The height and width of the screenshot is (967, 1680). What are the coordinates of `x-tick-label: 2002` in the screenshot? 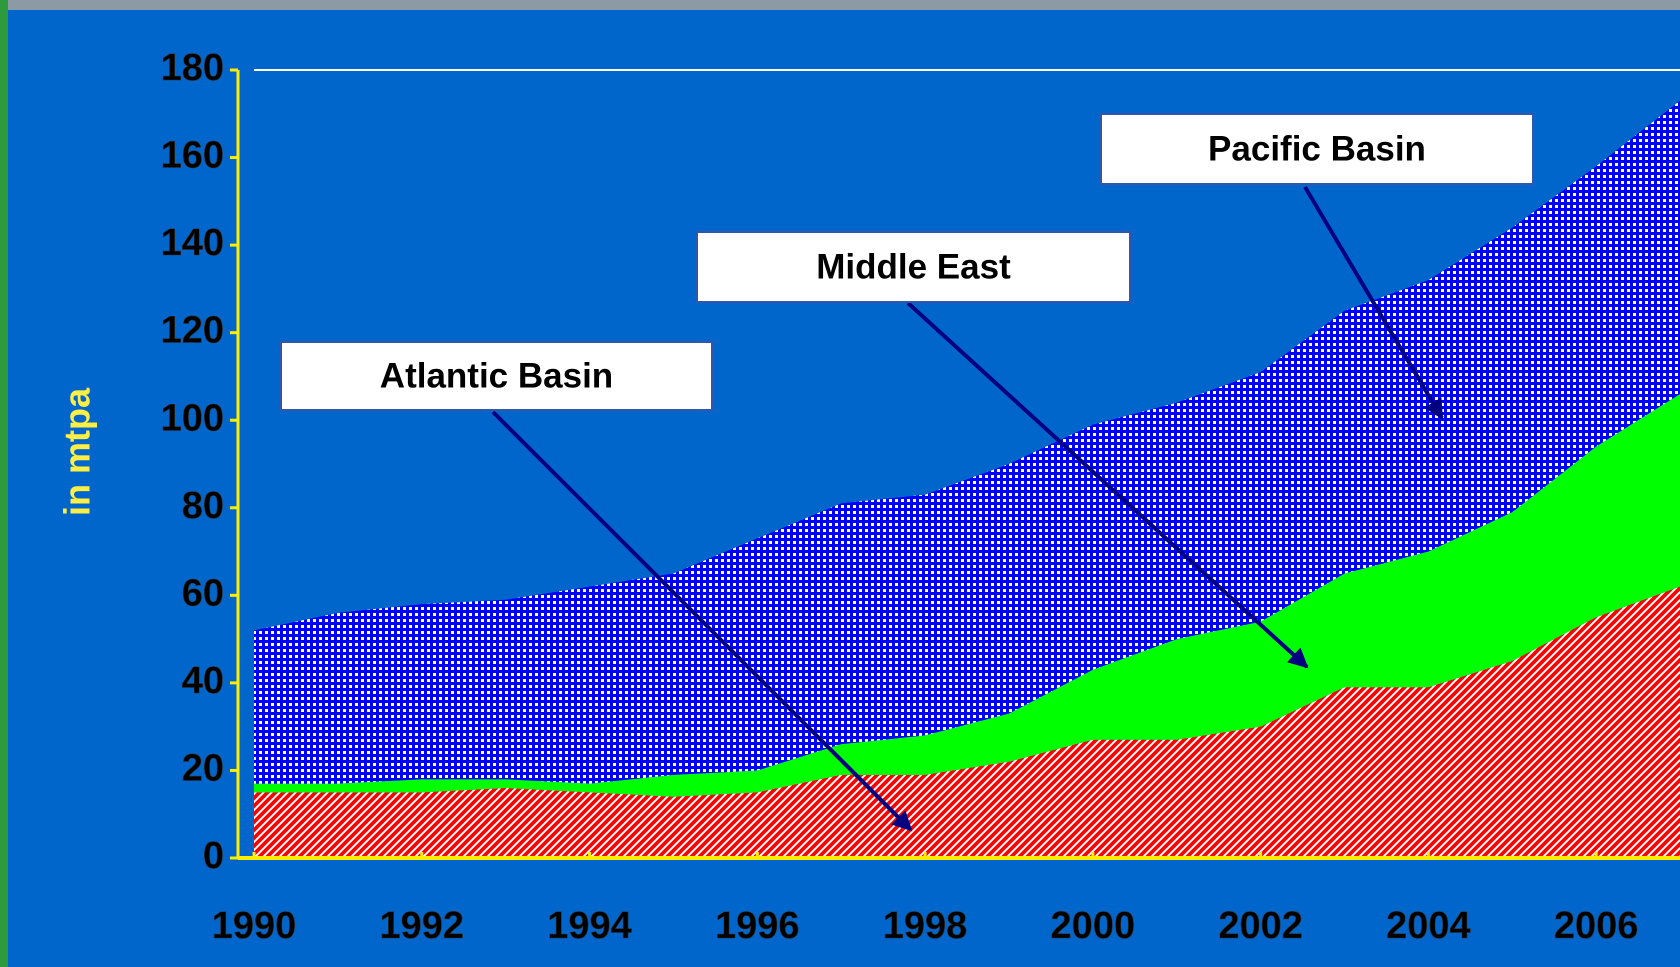 It's located at (1260, 926).